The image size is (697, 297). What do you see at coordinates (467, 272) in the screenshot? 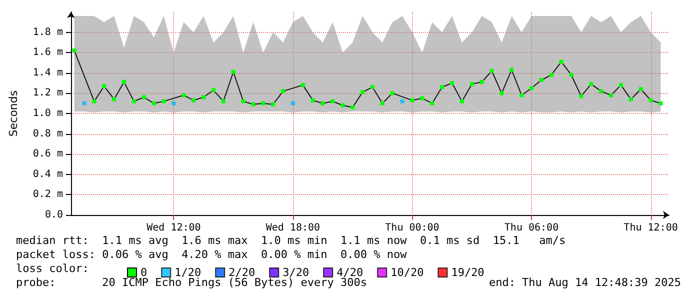
I see `legend-label: 19/20` at bounding box center [467, 272].